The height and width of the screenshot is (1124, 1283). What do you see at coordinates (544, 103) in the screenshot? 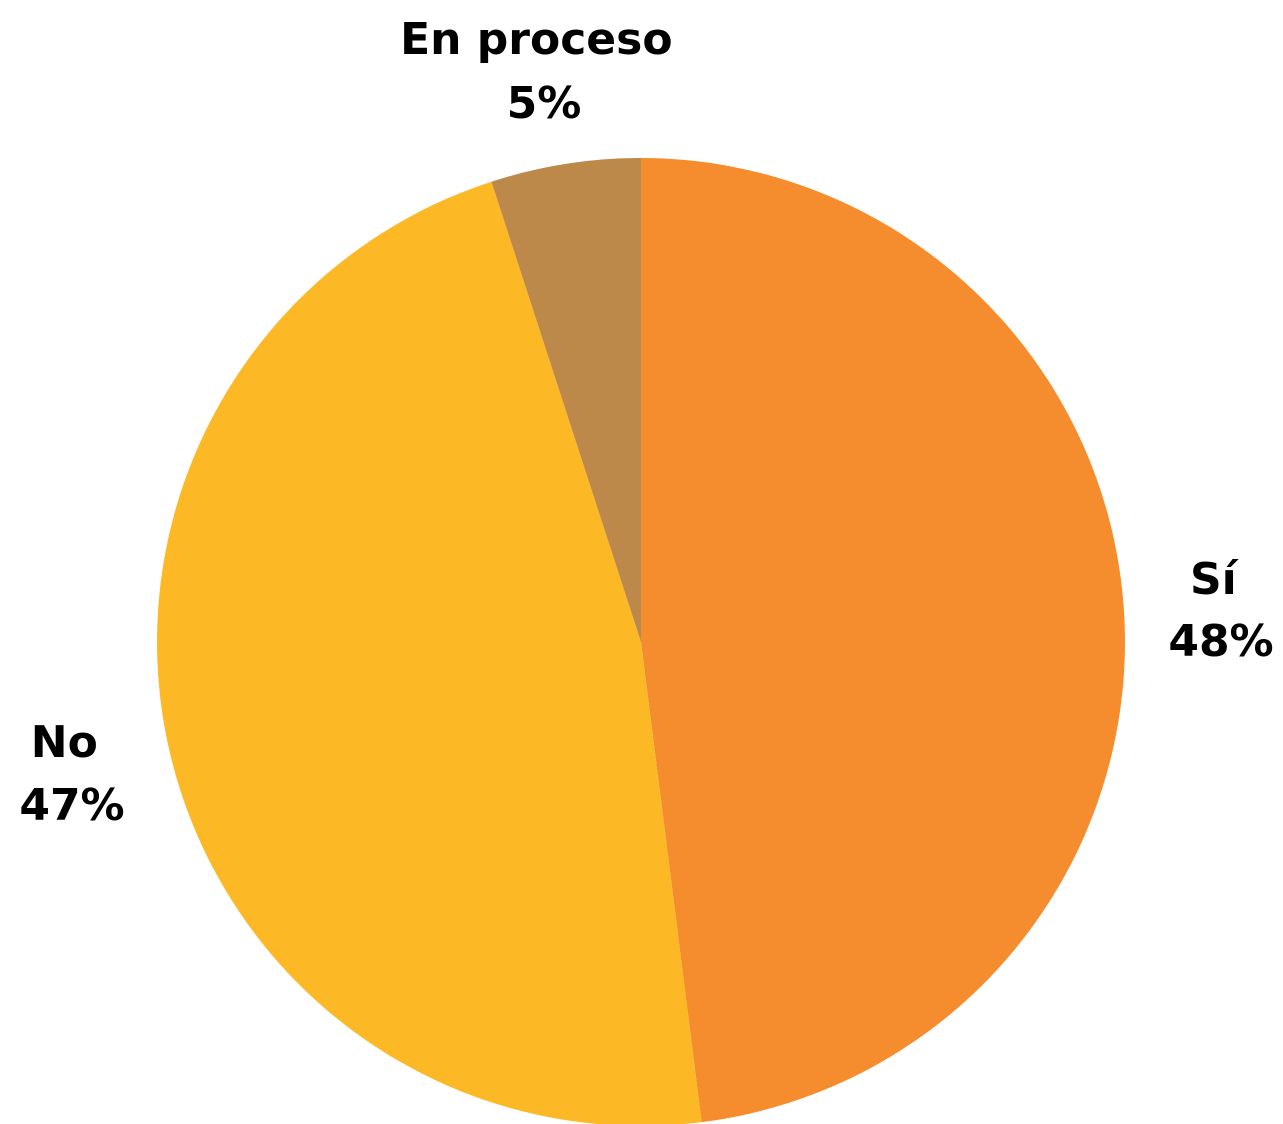
I see `slice-percent-label: 5%` at bounding box center [544, 103].